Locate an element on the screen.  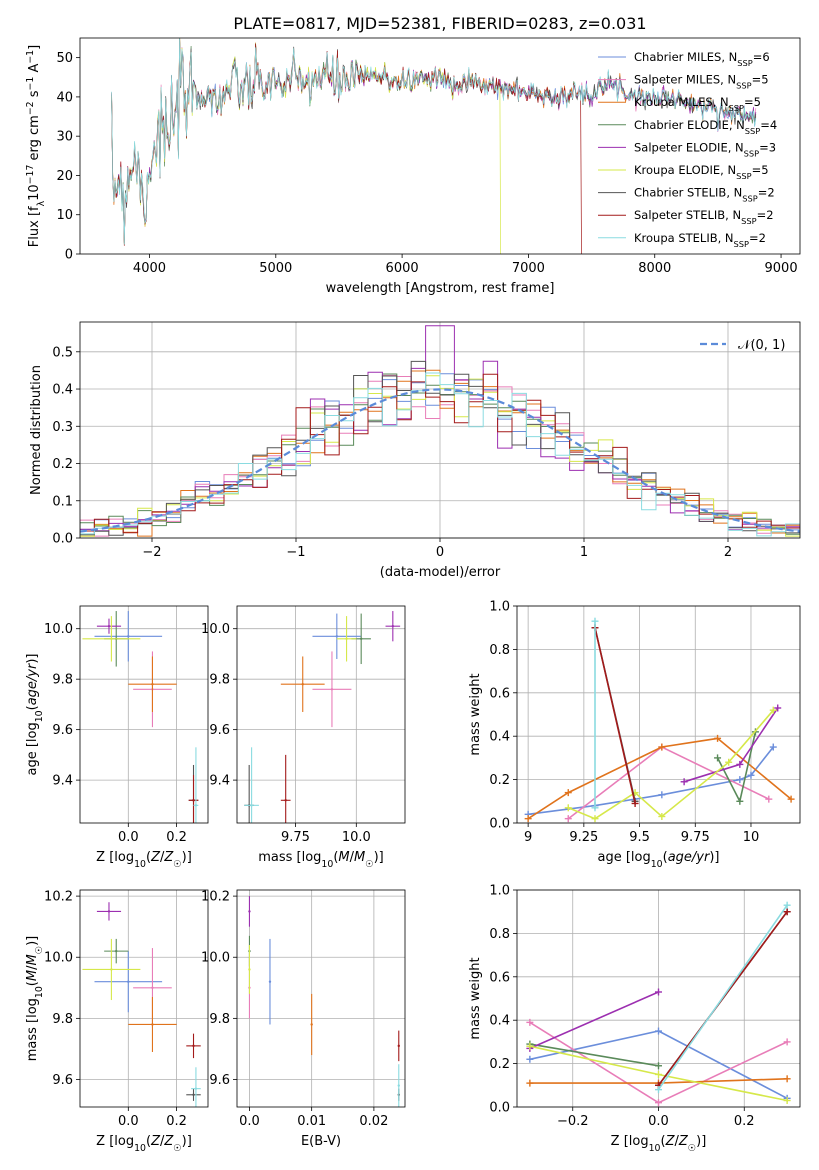
y-tick-label: 0.1 is located at coordinates (62, 501).